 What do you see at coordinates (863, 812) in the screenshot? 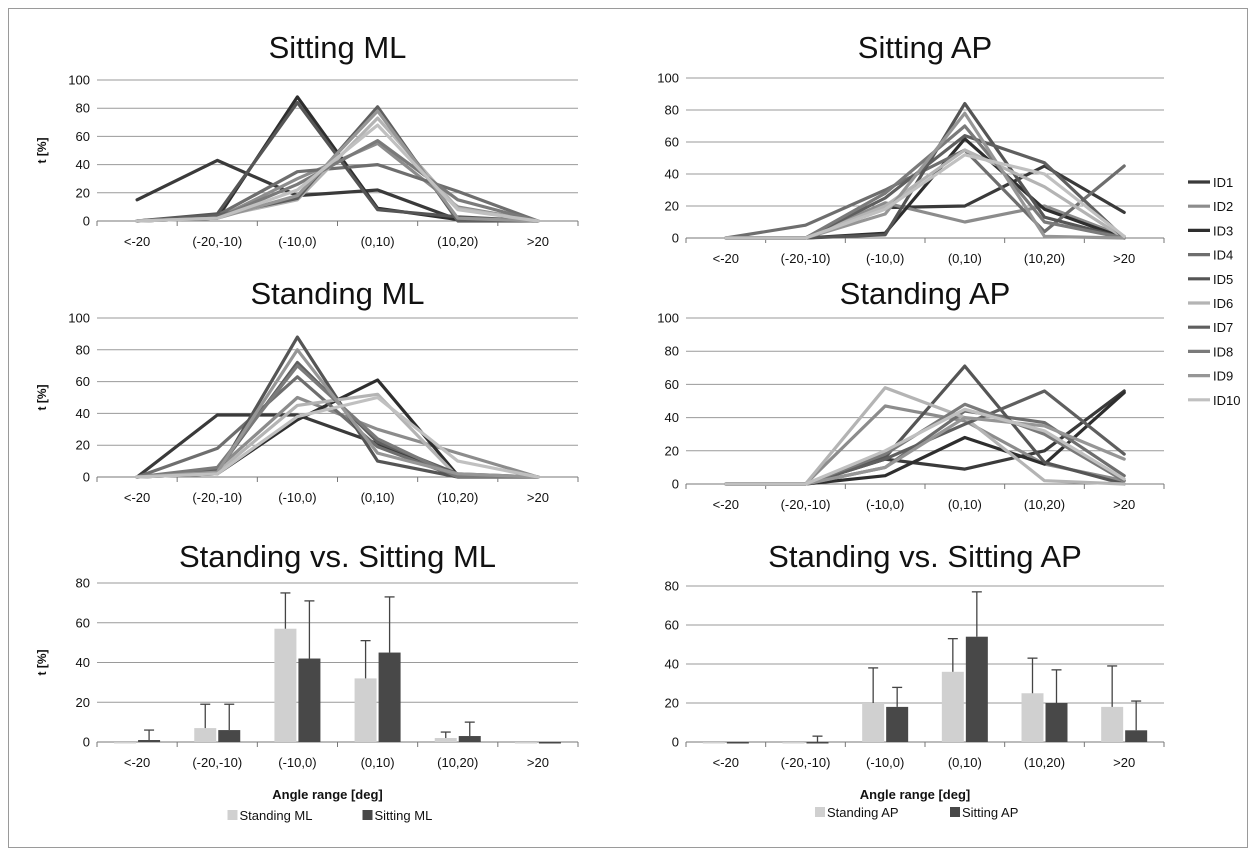
I see `legend-label: Standing AP` at bounding box center [863, 812].